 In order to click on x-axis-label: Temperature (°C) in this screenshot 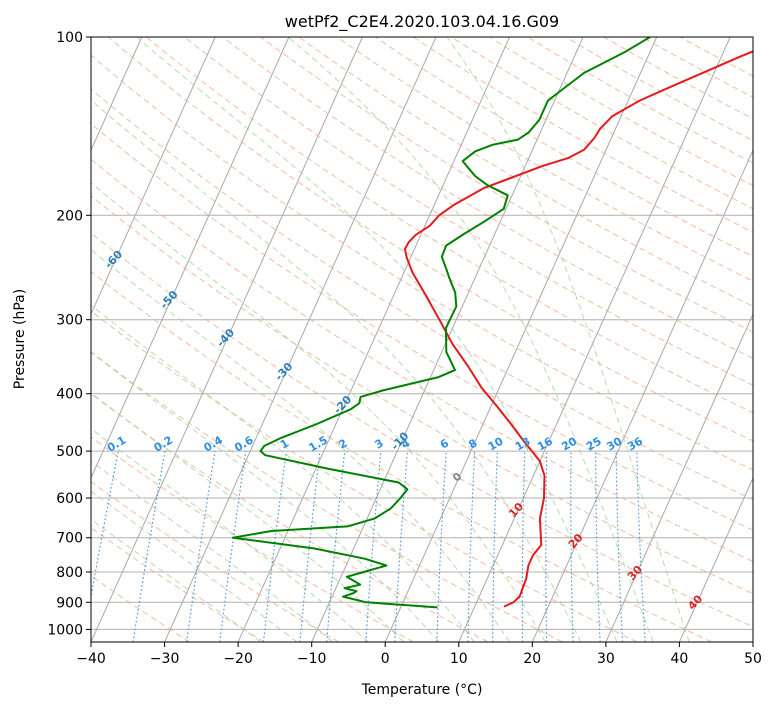, I will do `click(422, 690)`.